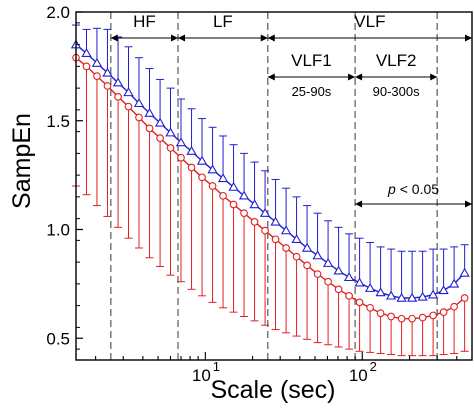 This screenshot has height=409, width=474. Describe the element at coordinates (359, 204) in the screenshot. I see `significance-arrow-head-left` at that location.